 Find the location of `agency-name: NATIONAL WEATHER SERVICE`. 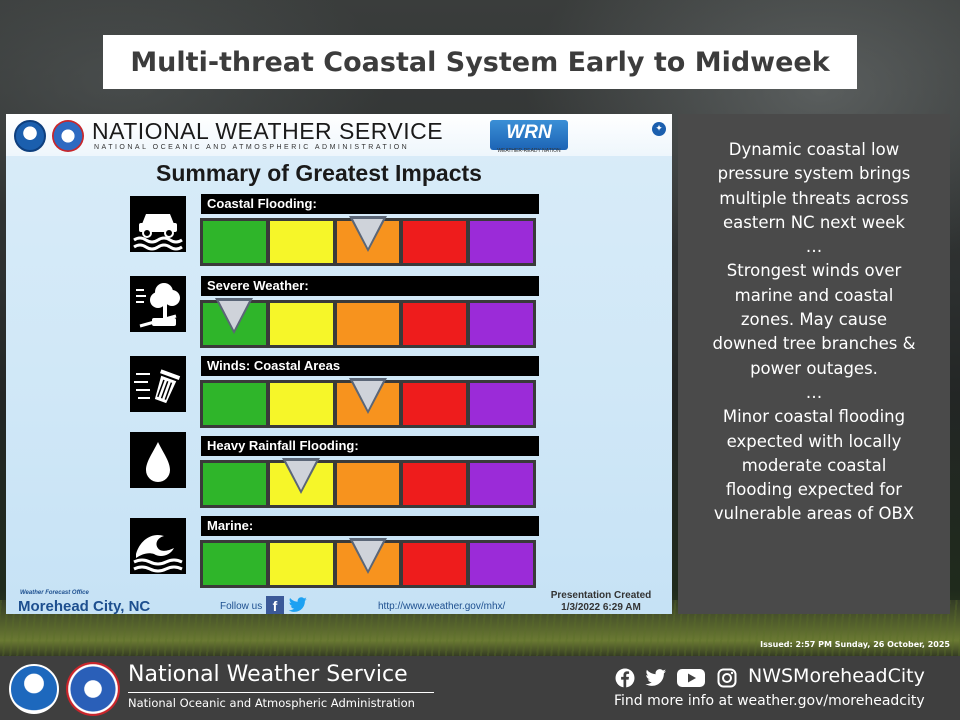

agency-name: NATIONAL WEATHER SERVICE is located at coordinates (268, 131).